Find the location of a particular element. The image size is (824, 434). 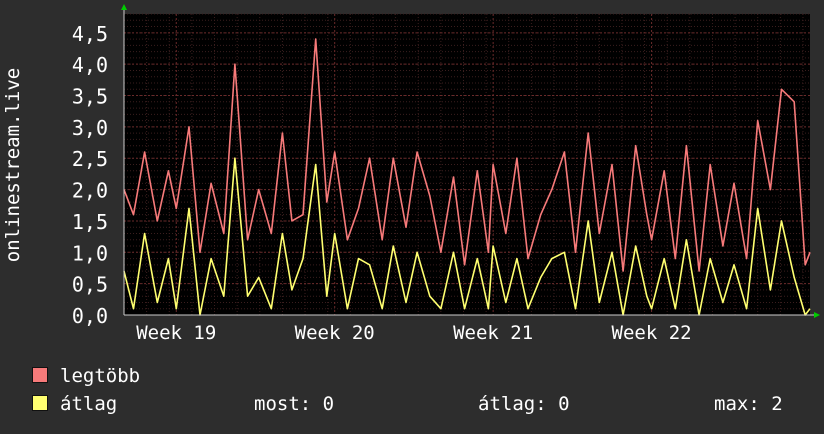

y-tick-label: 0,5 is located at coordinates (90, 285).